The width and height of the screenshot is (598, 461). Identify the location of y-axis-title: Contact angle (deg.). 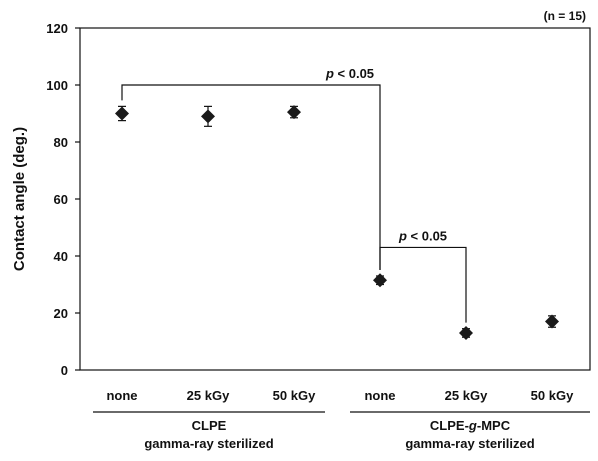
(19, 199).